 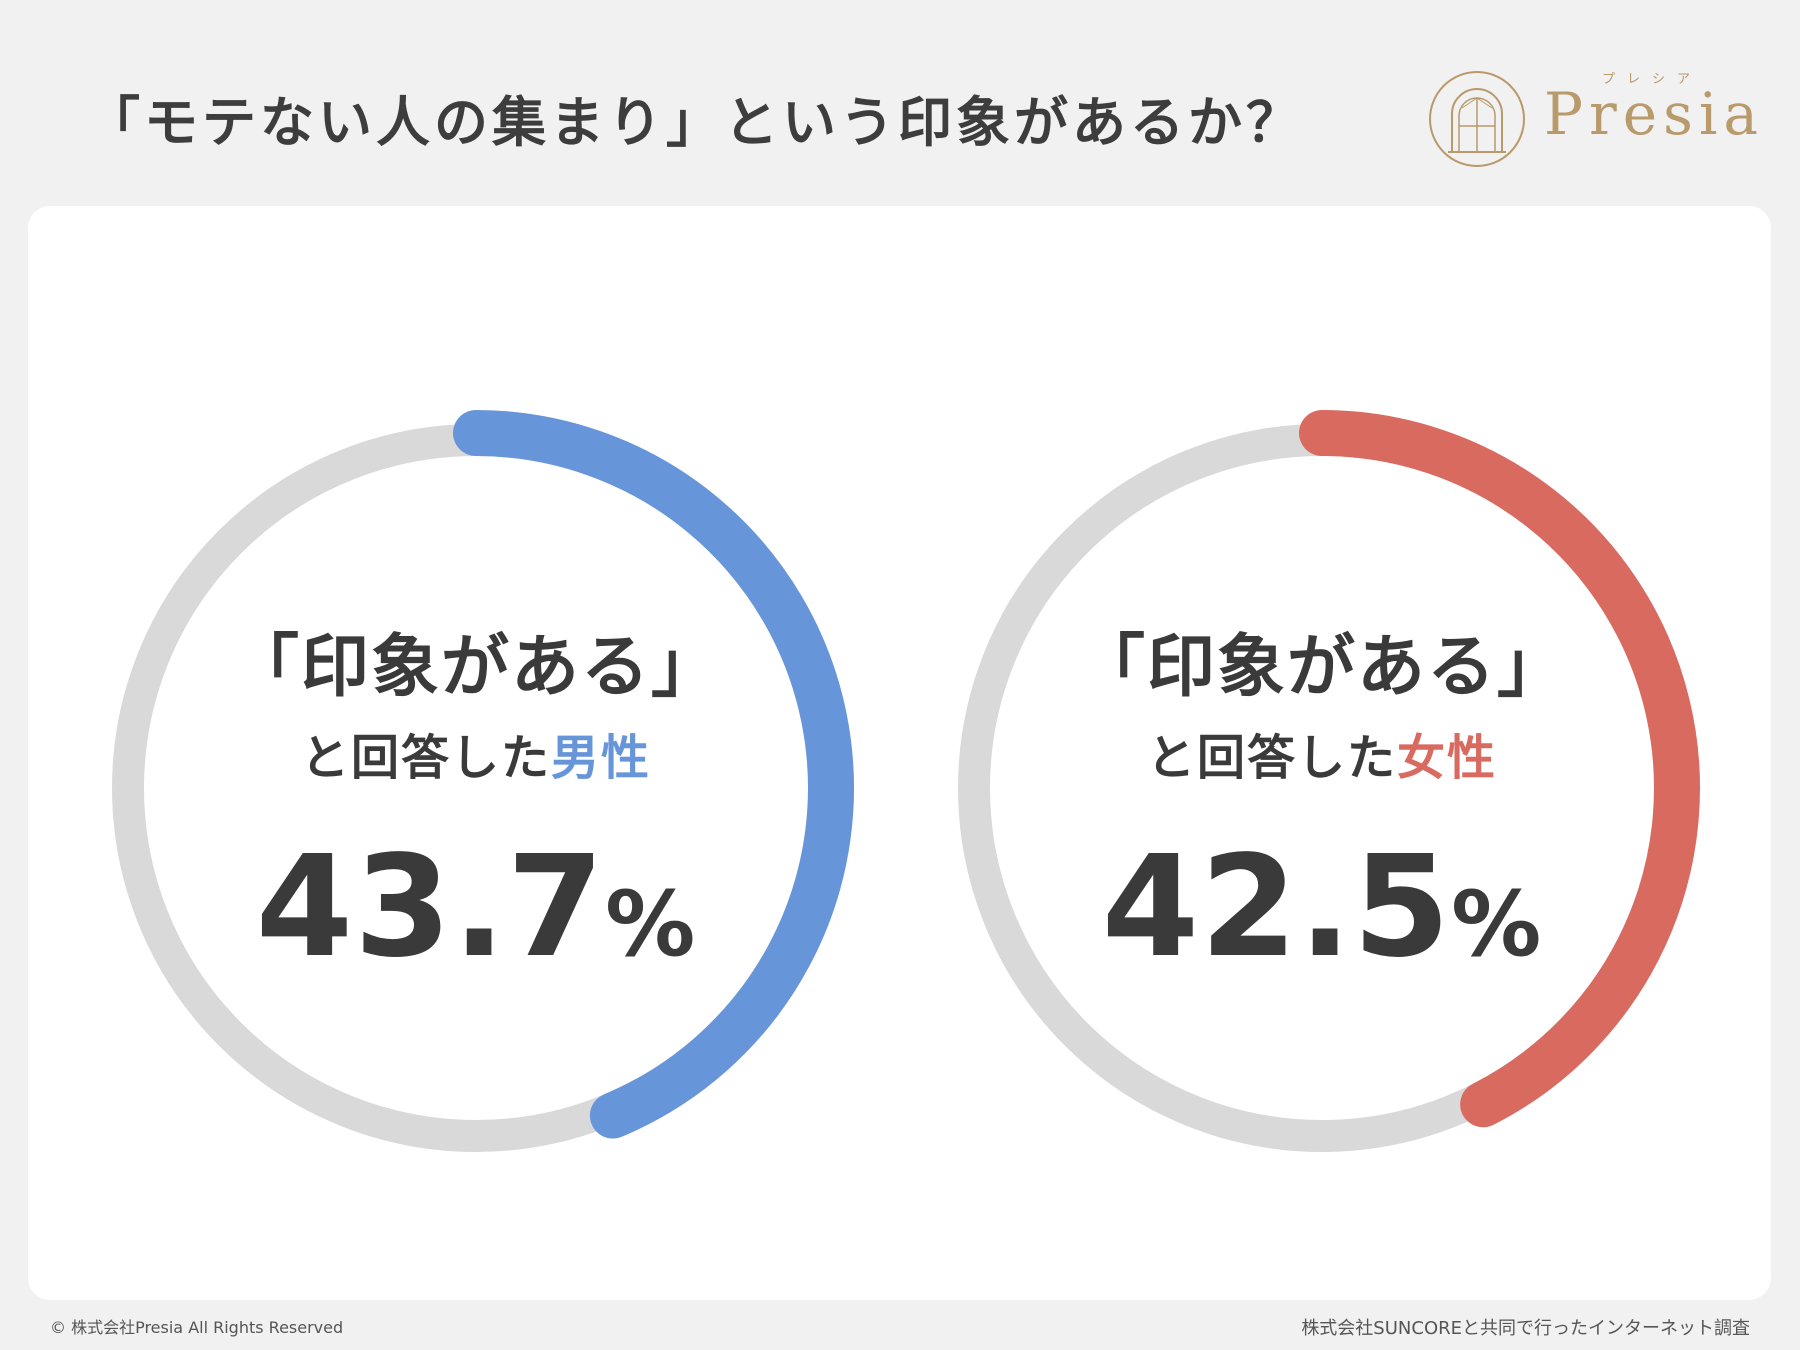 I want to click on survey-source-text: 株式会社SUNCOREと共同で行ったインターネット調査, so click(x=1525, y=1328).